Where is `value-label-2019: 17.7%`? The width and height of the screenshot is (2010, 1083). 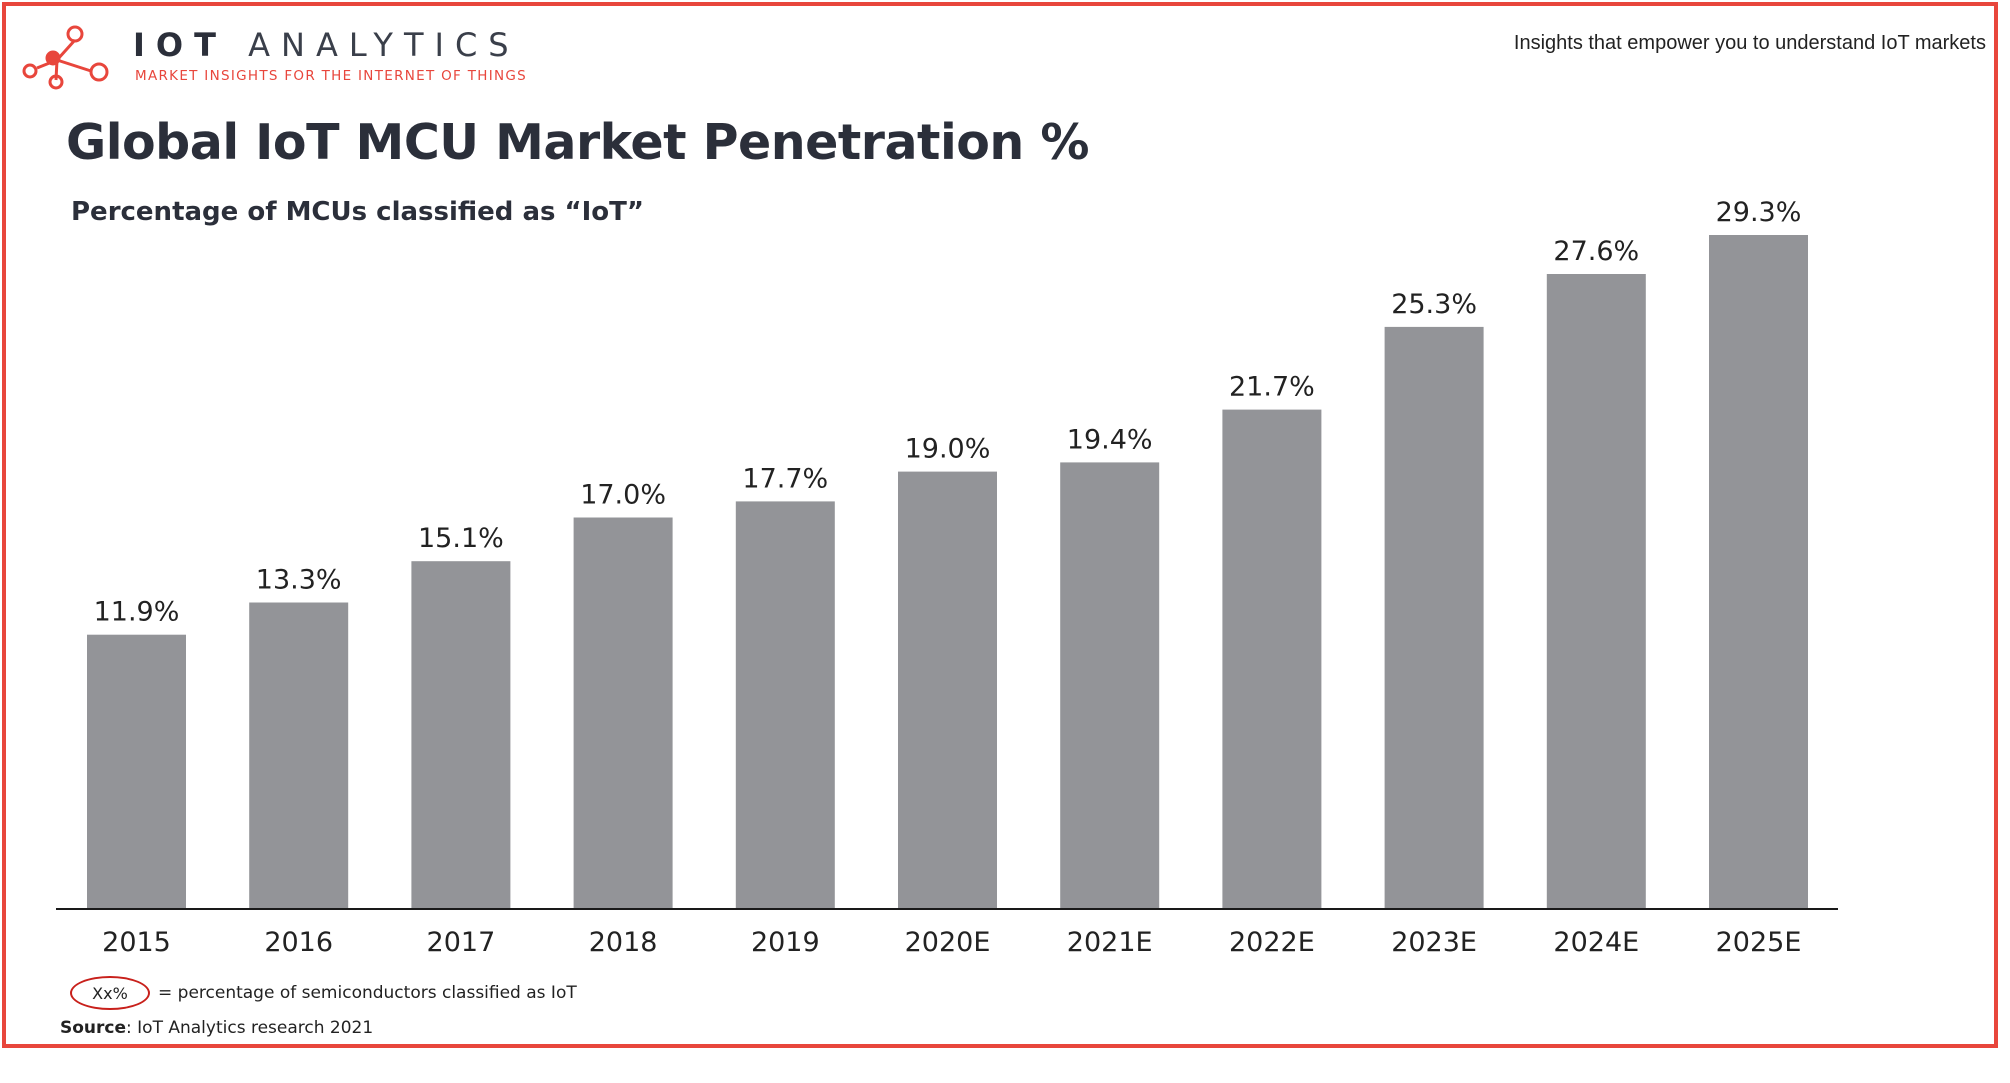
value-label-2019: 17.7% is located at coordinates (785, 478).